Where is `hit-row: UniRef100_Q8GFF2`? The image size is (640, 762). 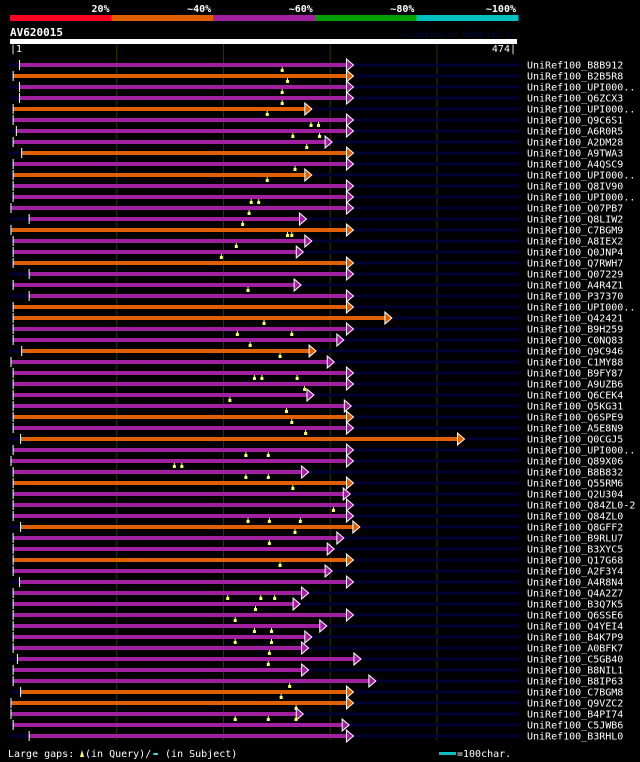
hit-row: UniRef100_Q8GFF2 is located at coordinates (316, 527).